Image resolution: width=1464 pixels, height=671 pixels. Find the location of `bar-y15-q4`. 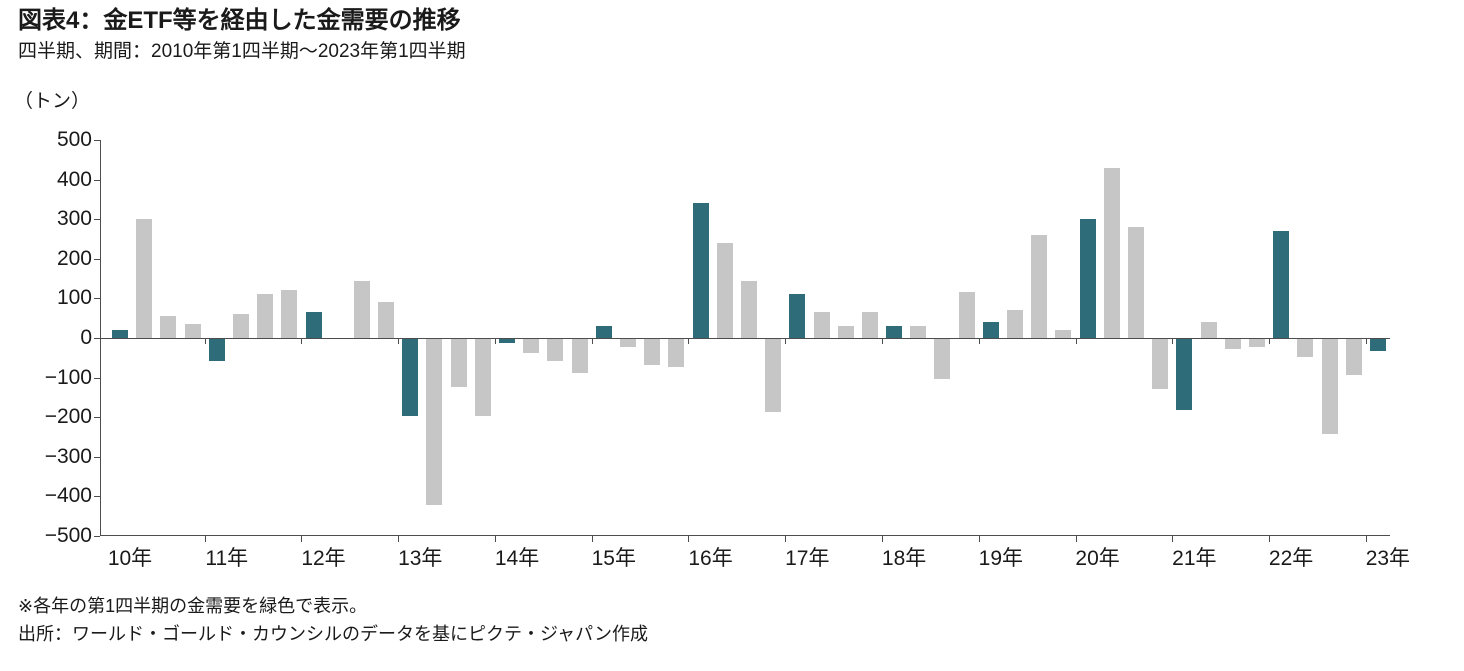

bar-y15-q4 is located at coordinates (676, 353).